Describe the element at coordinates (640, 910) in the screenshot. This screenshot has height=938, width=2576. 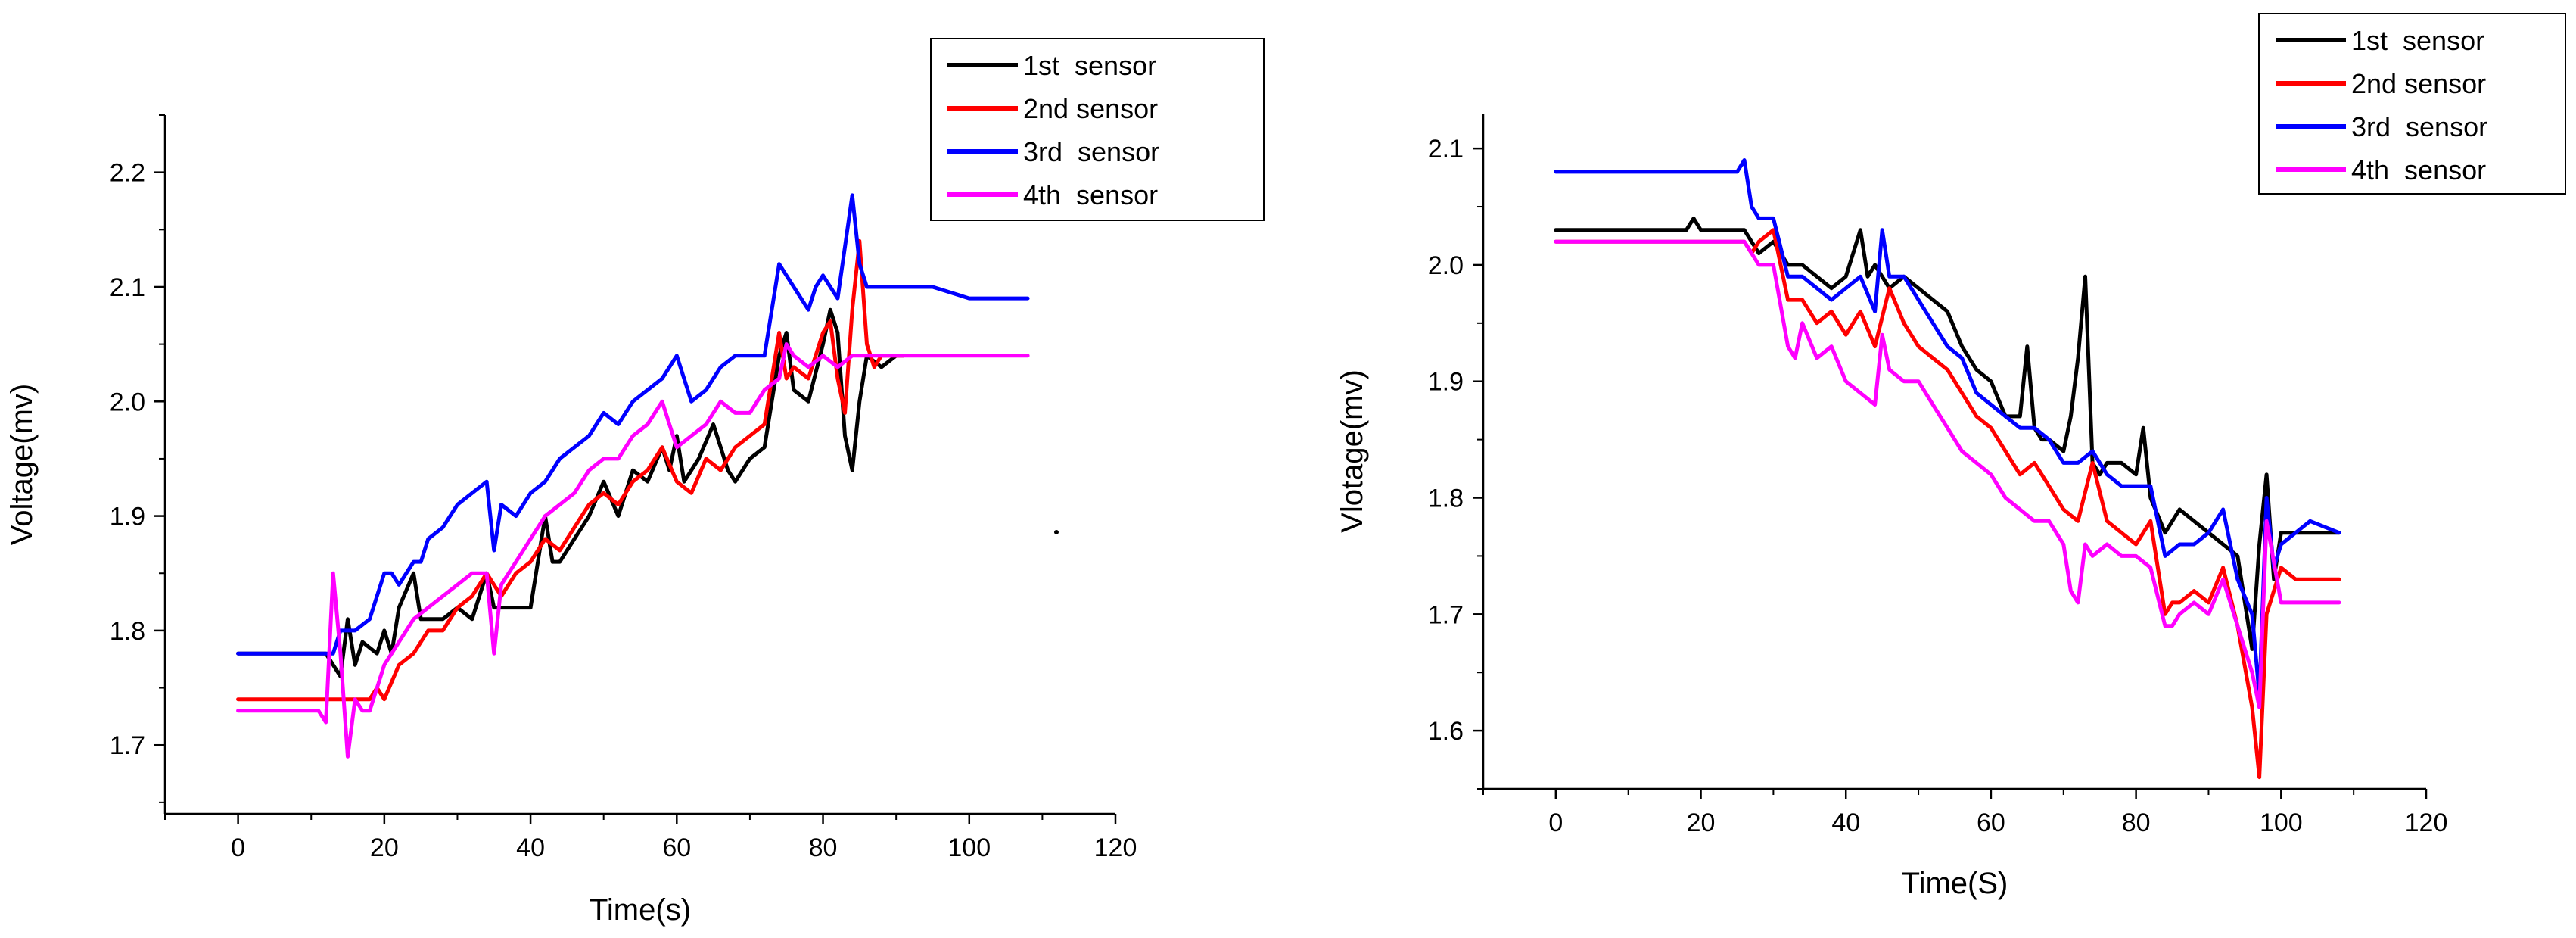
I see `x-axis-title: Time(s)` at that location.